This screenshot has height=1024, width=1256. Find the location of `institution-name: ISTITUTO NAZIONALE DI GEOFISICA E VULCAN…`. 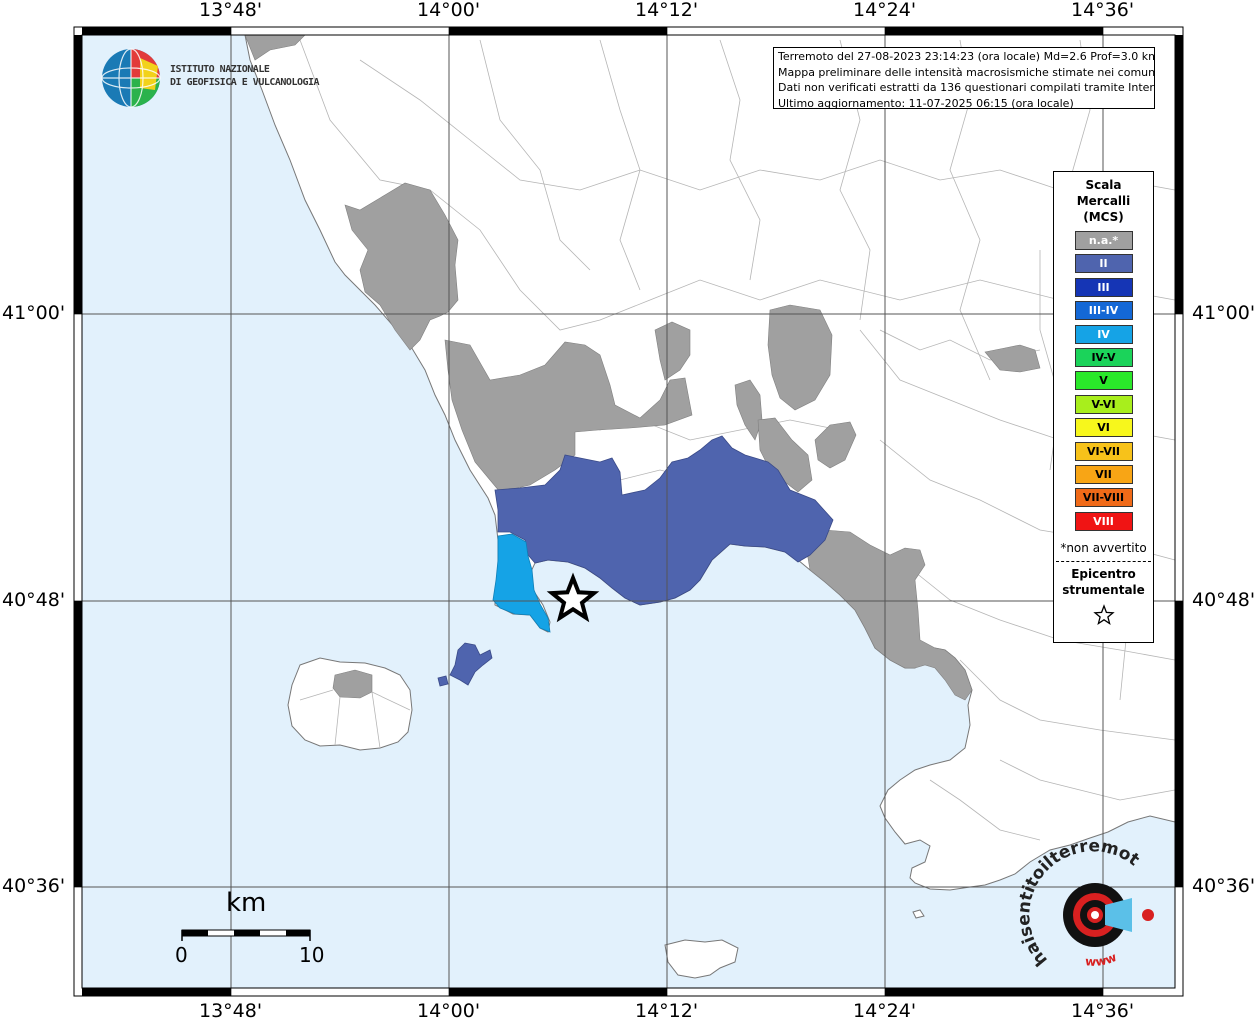

institution-name: ISTITUTO NAZIONALE DI GEOFISICA E VULCAN… is located at coordinates (245, 76).